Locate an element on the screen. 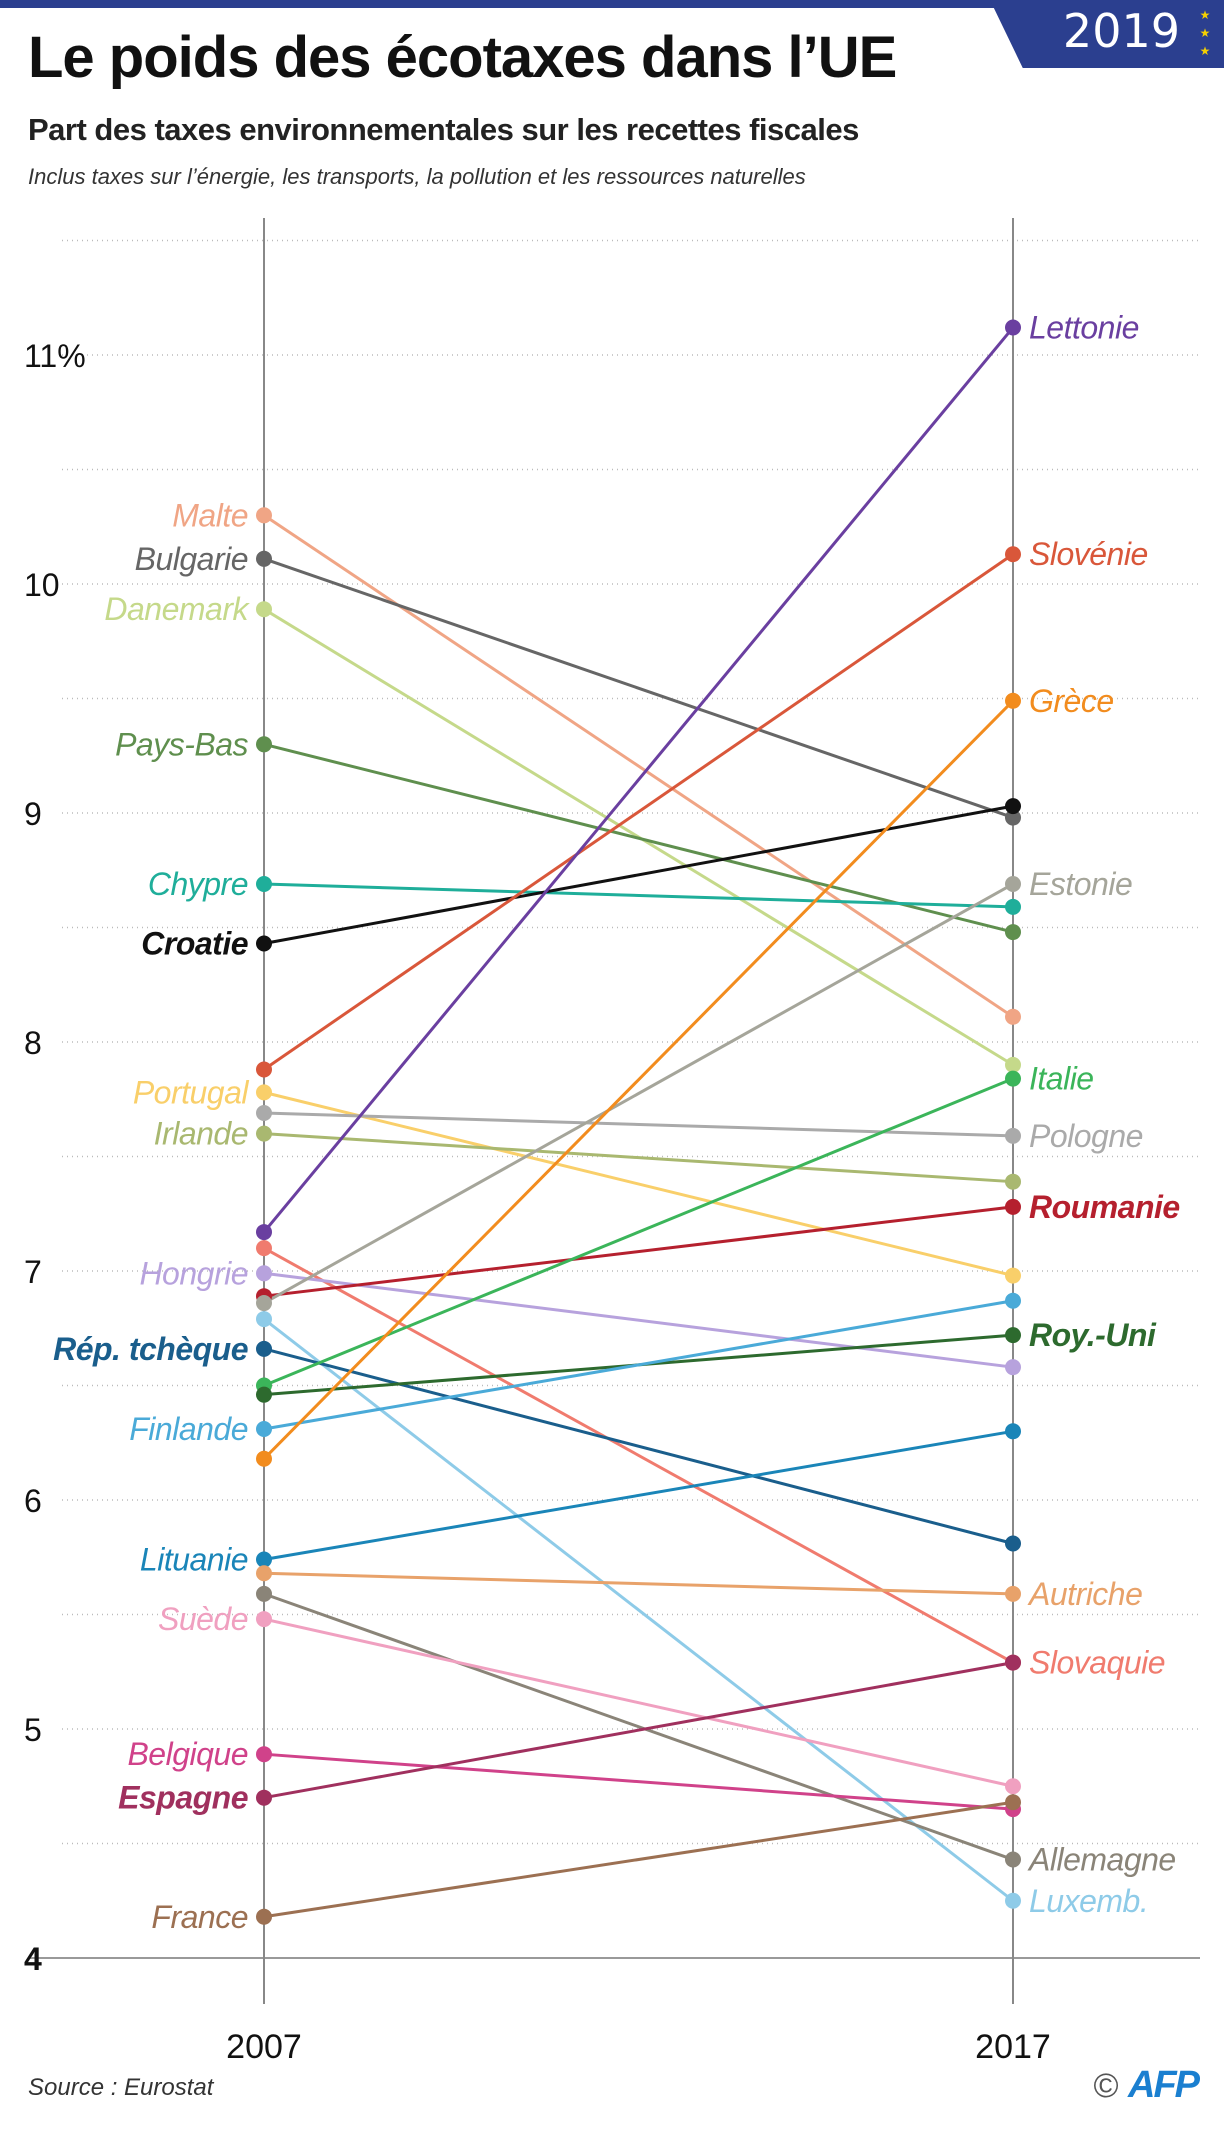  series-label: Roy.-Uni is located at coordinates (1093, 1335).